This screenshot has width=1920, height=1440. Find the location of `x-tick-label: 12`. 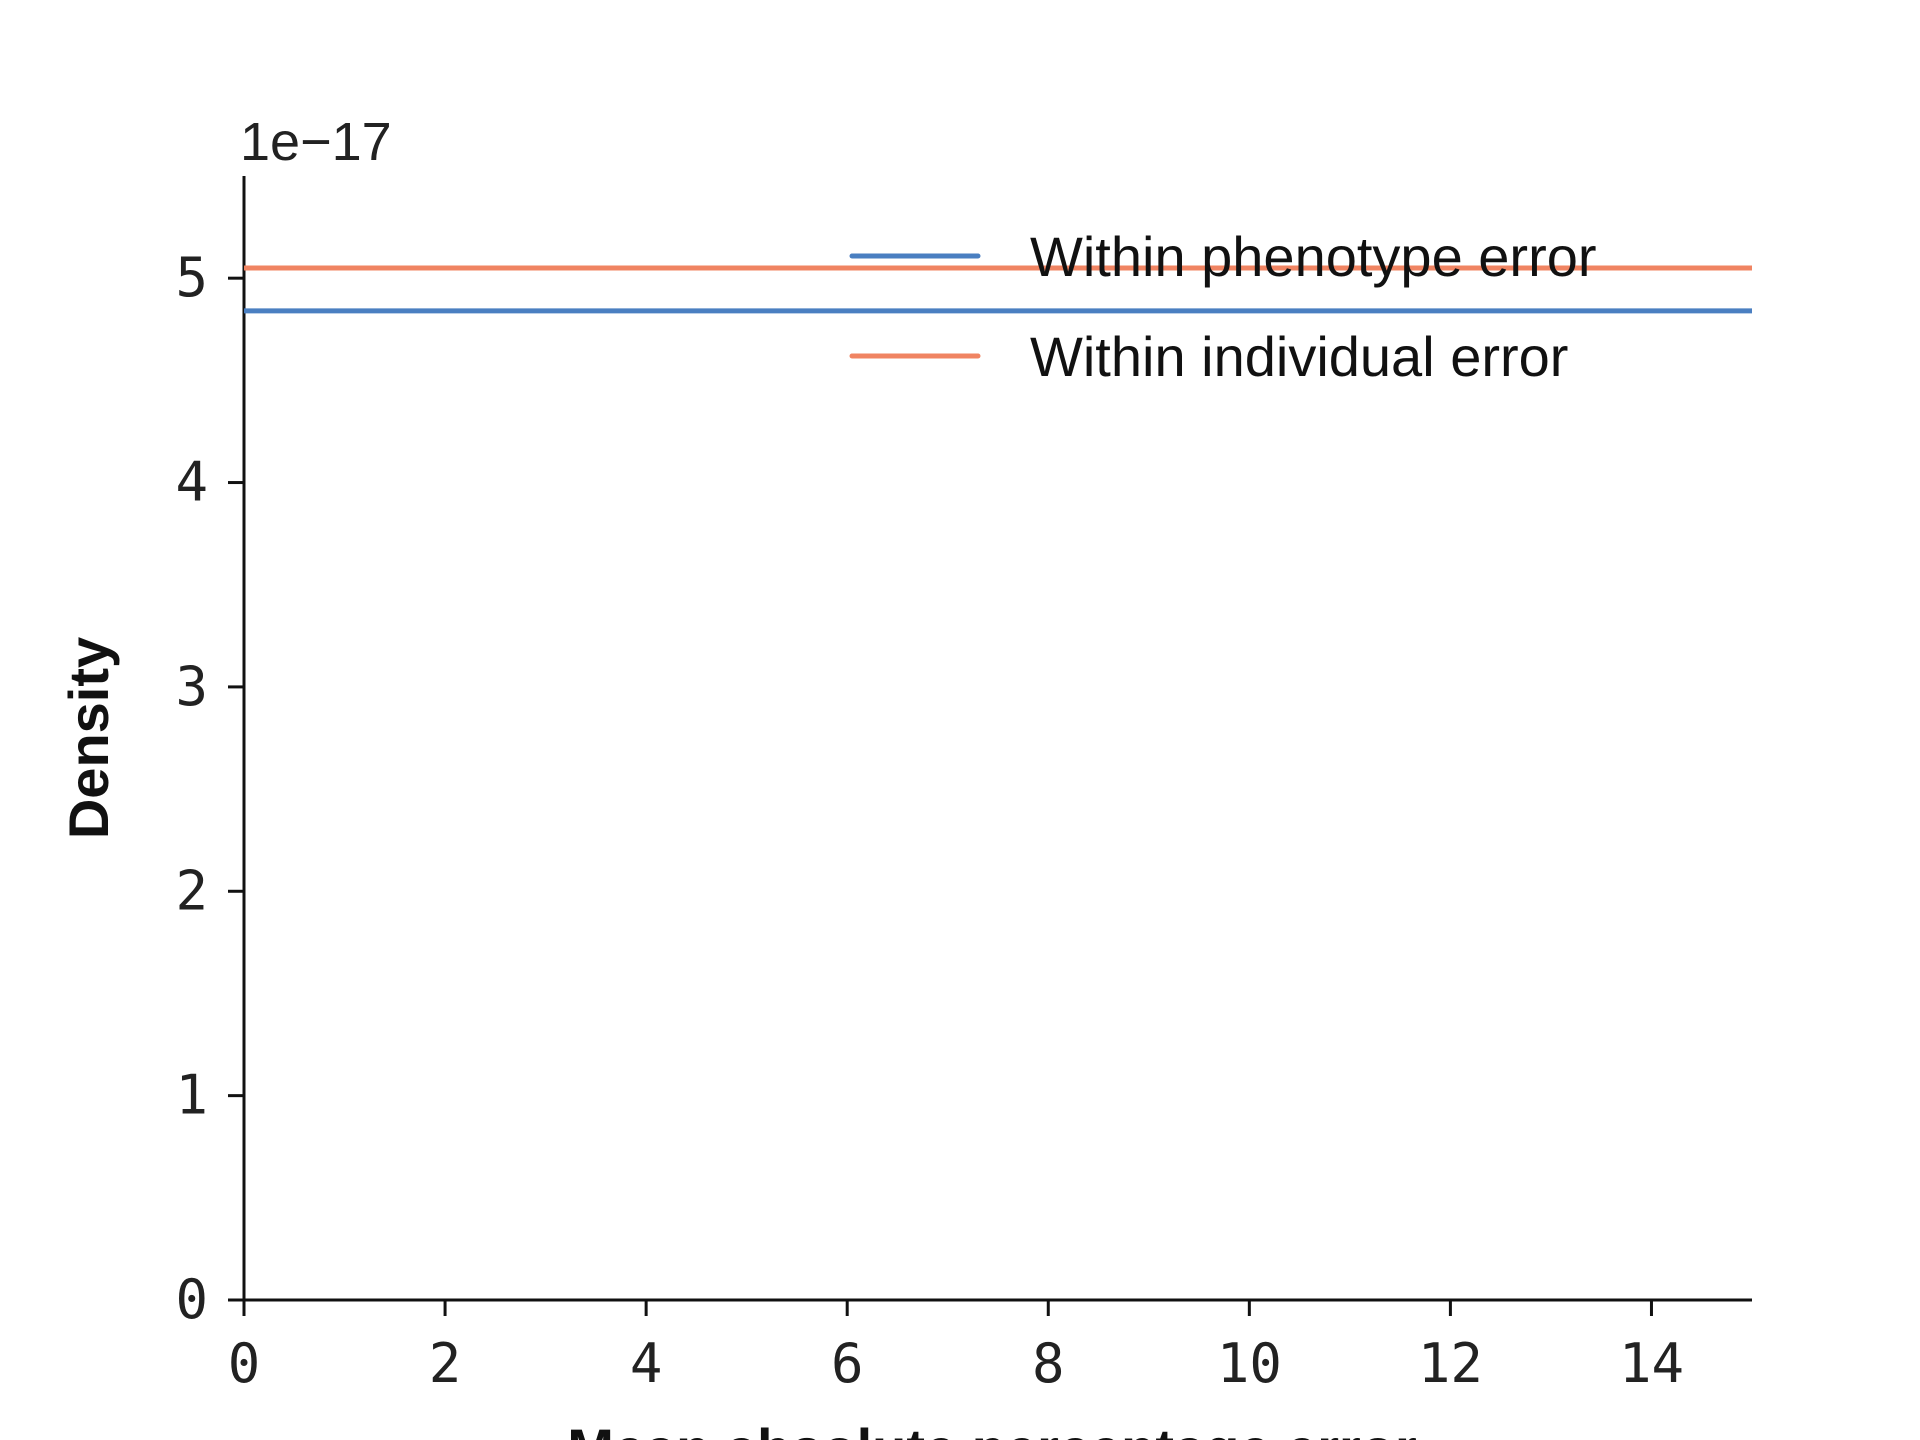

x-tick-label: 12 is located at coordinates (1450, 1363).